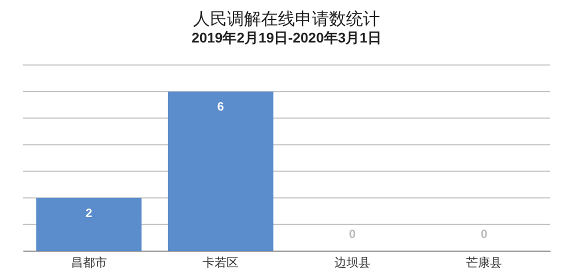  What do you see at coordinates (352, 263) in the screenshot?
I see `x-tick-label: 边坝县` at bounding box center [352, 263].